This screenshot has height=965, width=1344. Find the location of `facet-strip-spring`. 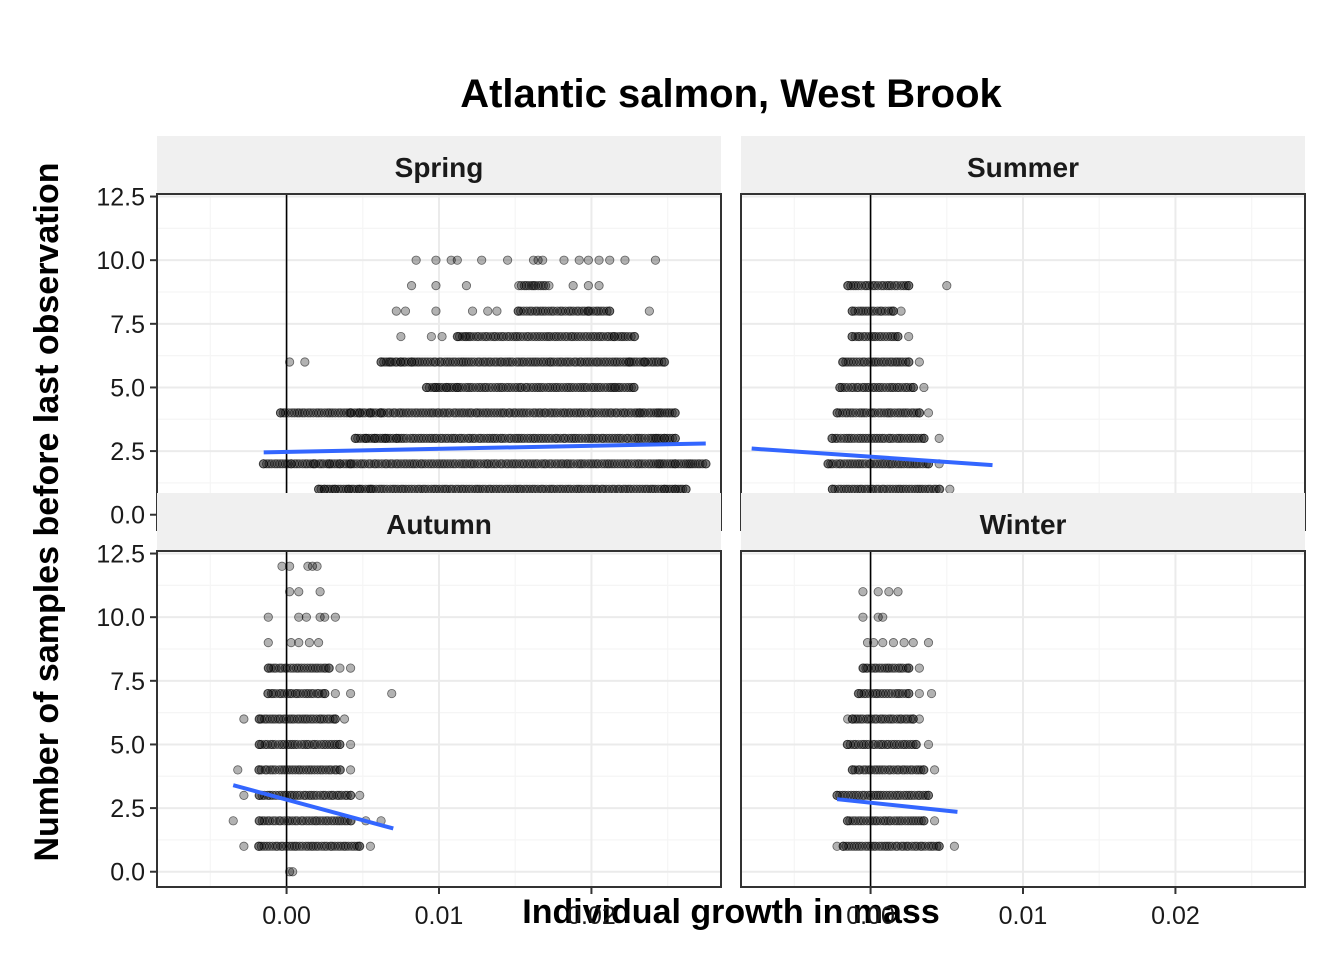

facet-strip-spring is located at coordinates (439, 165).